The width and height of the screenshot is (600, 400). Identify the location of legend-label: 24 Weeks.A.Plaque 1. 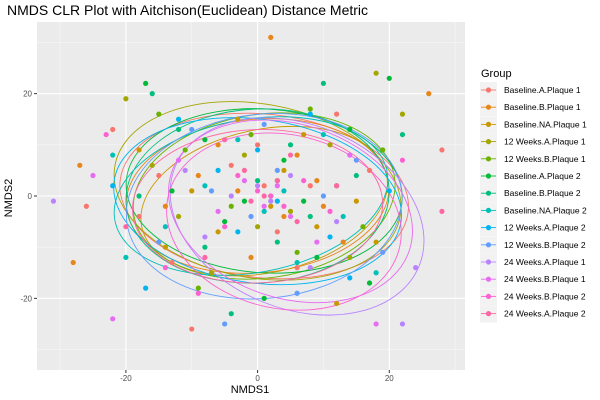
(545, 262).